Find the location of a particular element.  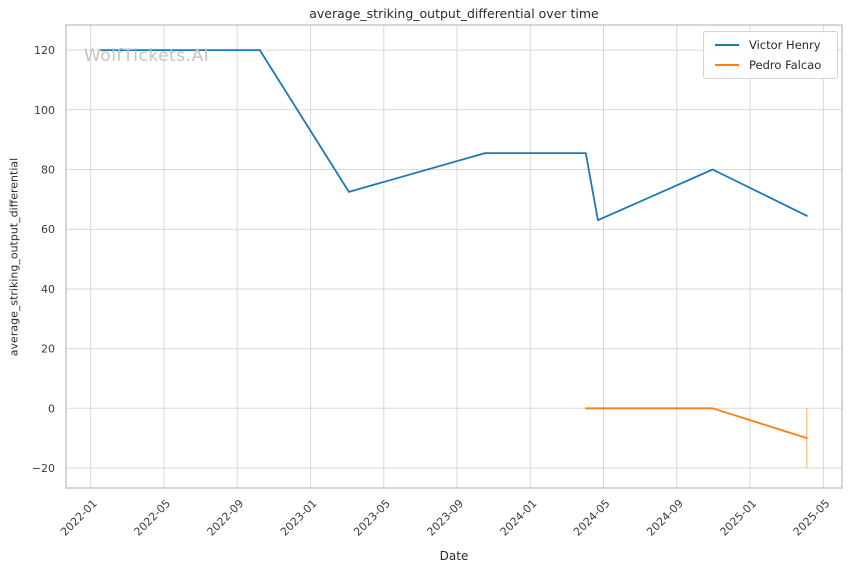

x-tick-label: 2025-05 is located at coordinates (812, 518).